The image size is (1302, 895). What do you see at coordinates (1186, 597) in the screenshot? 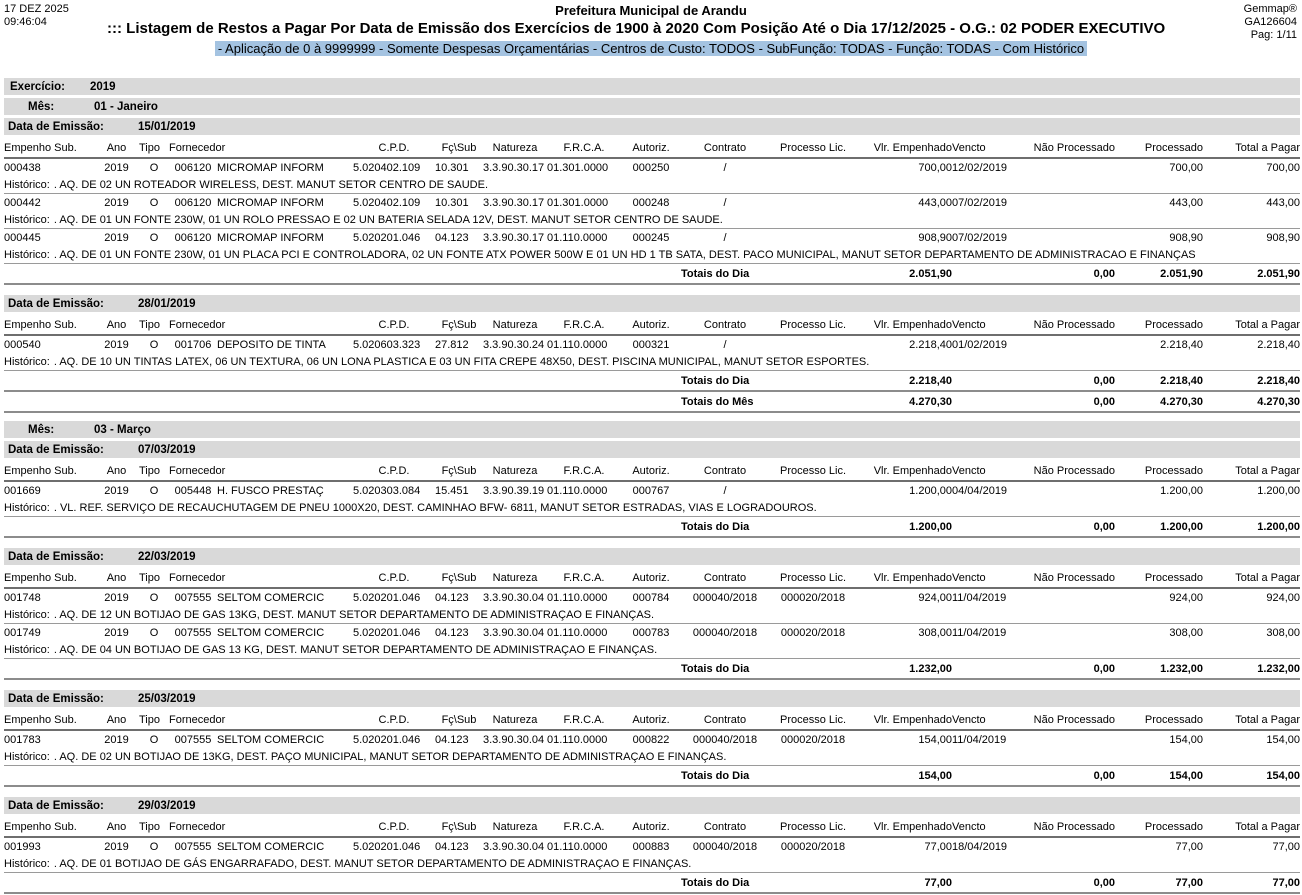
I see `processado-cell: 924,00` at bounding box center [1186, 597].